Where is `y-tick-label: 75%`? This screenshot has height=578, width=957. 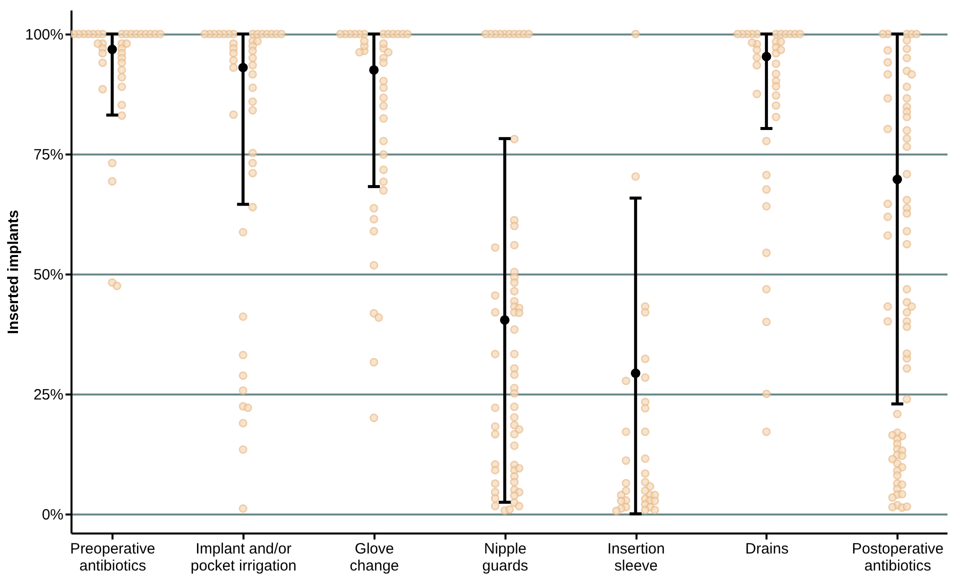
y-tick-label: 75% is located at coordinates (48, 155).